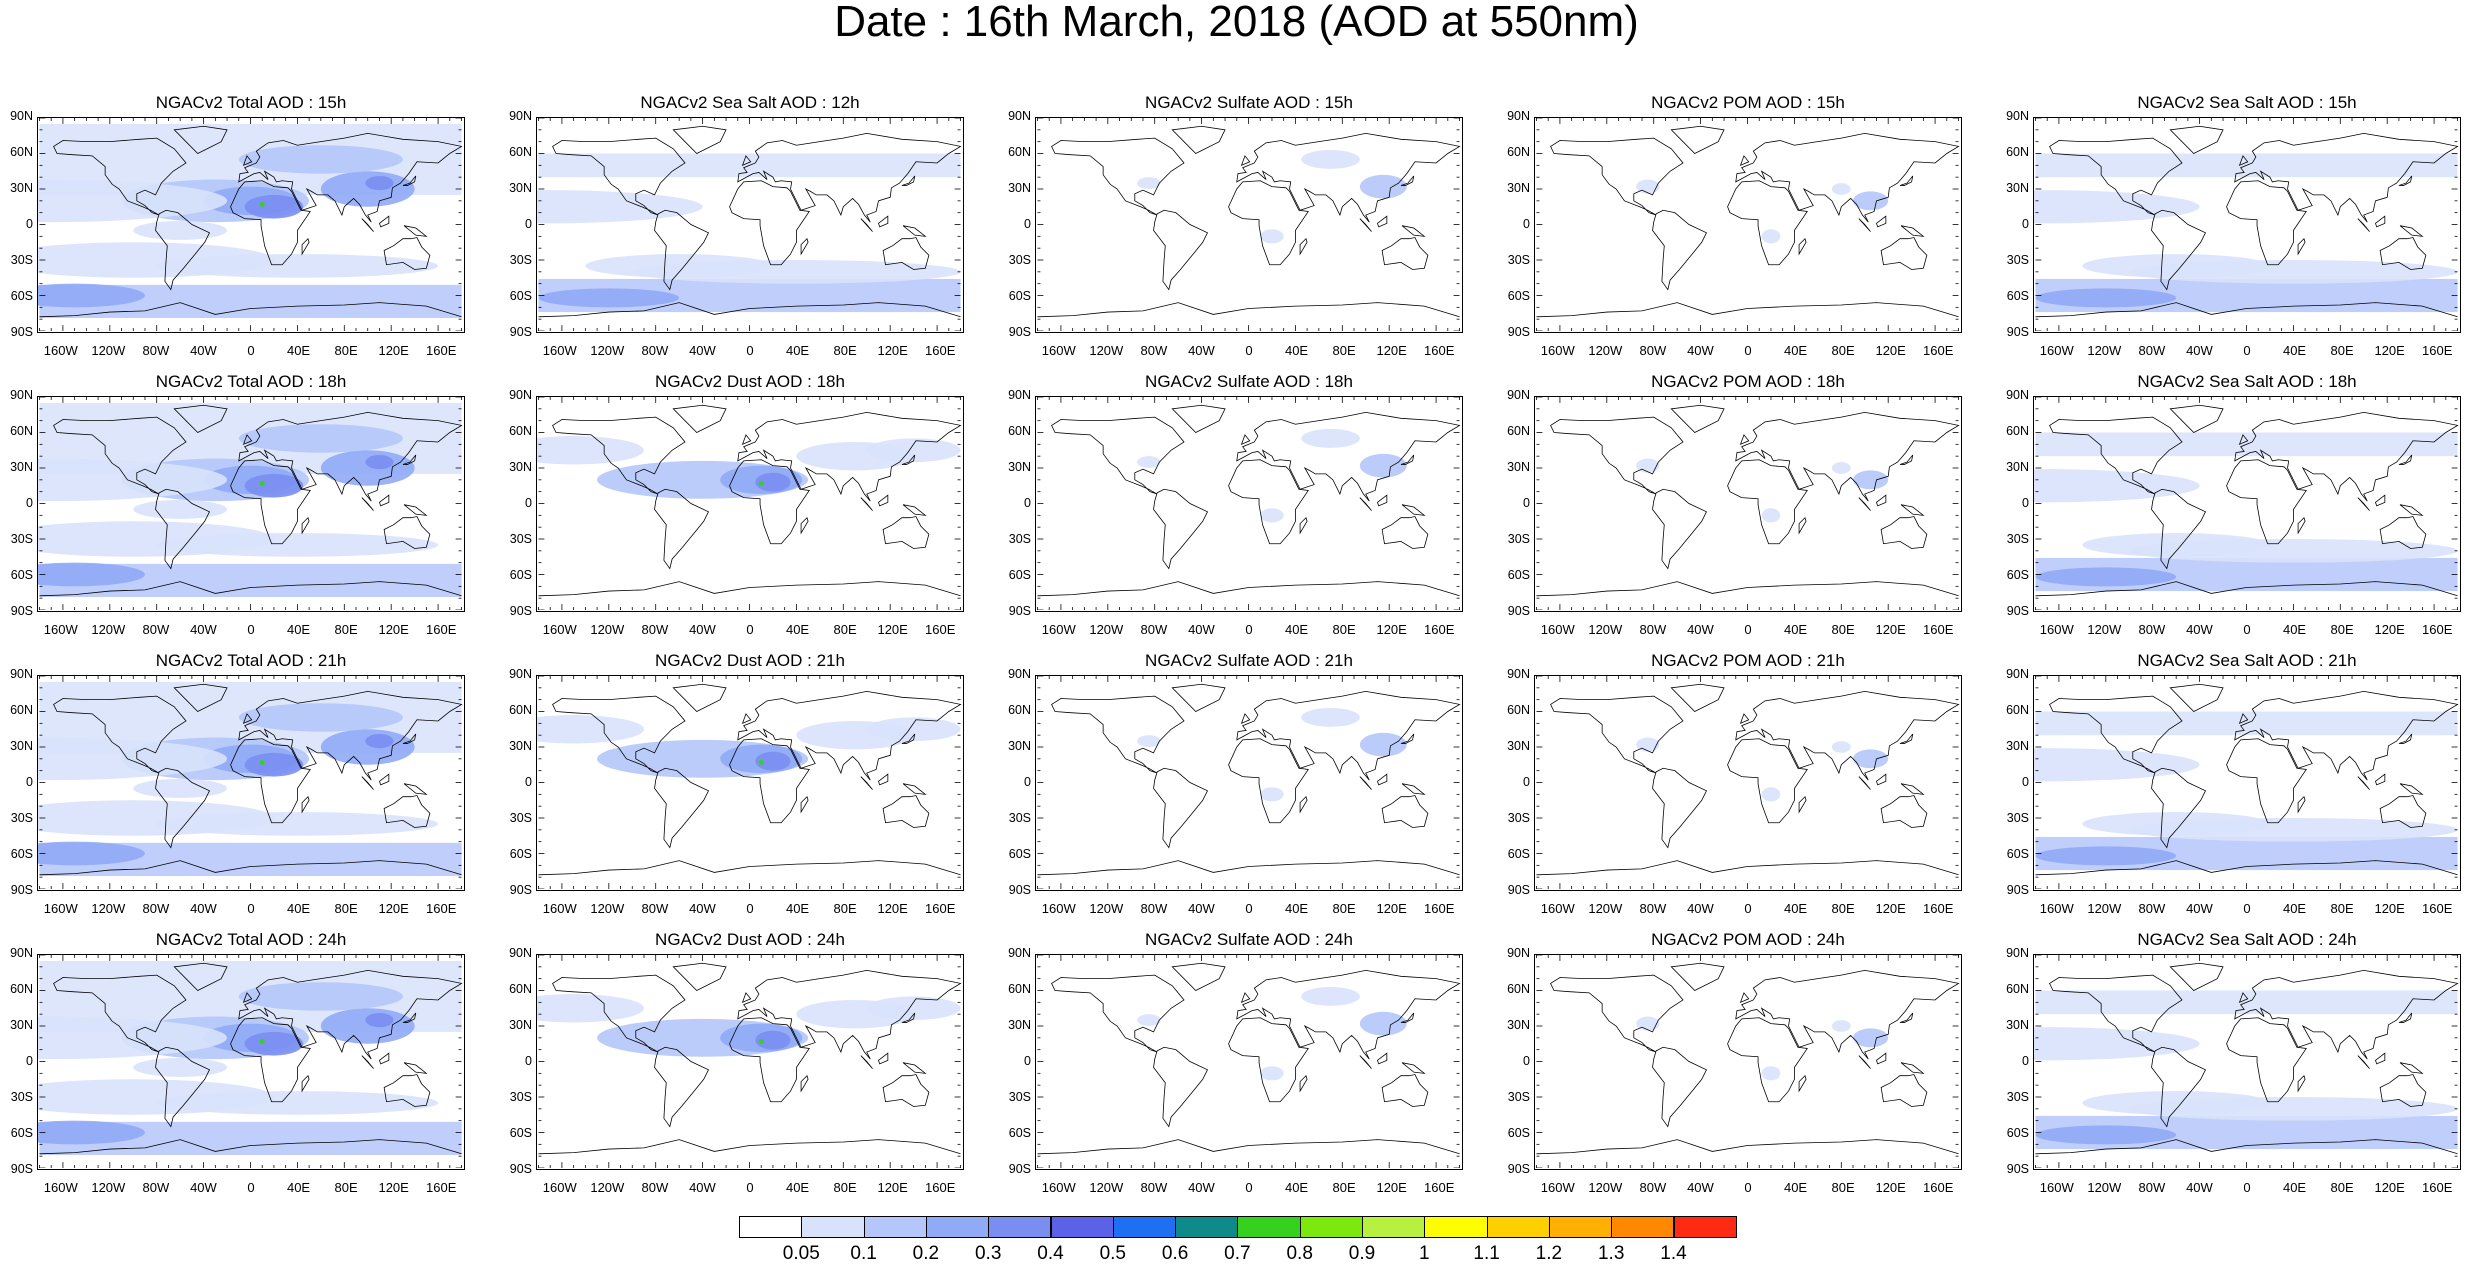 The image size is (2473, 1265). What do you see at coordinates (863, 1253) in the screenshot?
I see `colorbar-label: 0.1` at bounding box center [863, 1253].